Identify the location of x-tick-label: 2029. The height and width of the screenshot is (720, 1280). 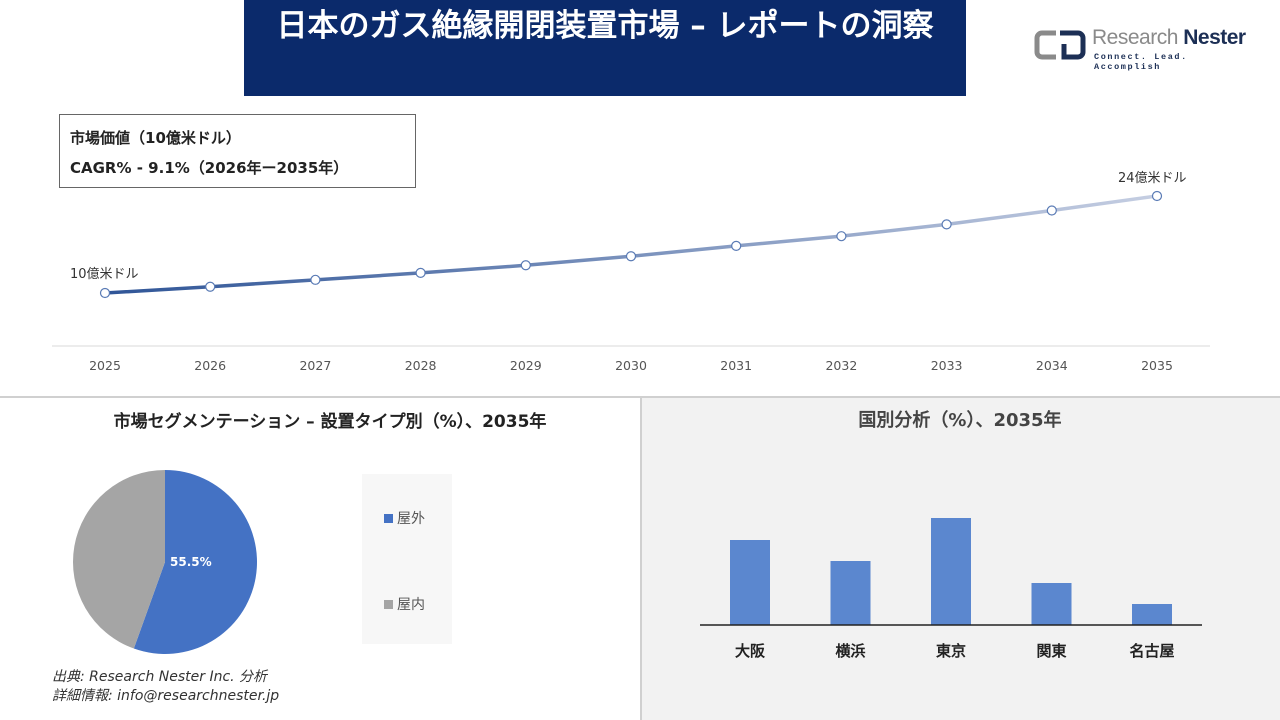
(526, 365).